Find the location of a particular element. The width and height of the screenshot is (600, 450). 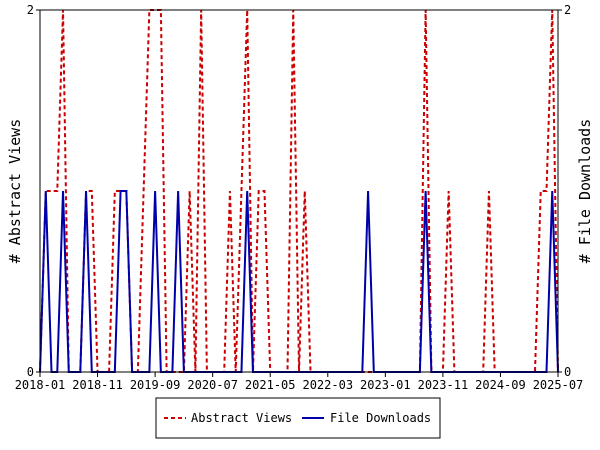

y-tick-label-right: 0 is located at coordinates (567, 372).